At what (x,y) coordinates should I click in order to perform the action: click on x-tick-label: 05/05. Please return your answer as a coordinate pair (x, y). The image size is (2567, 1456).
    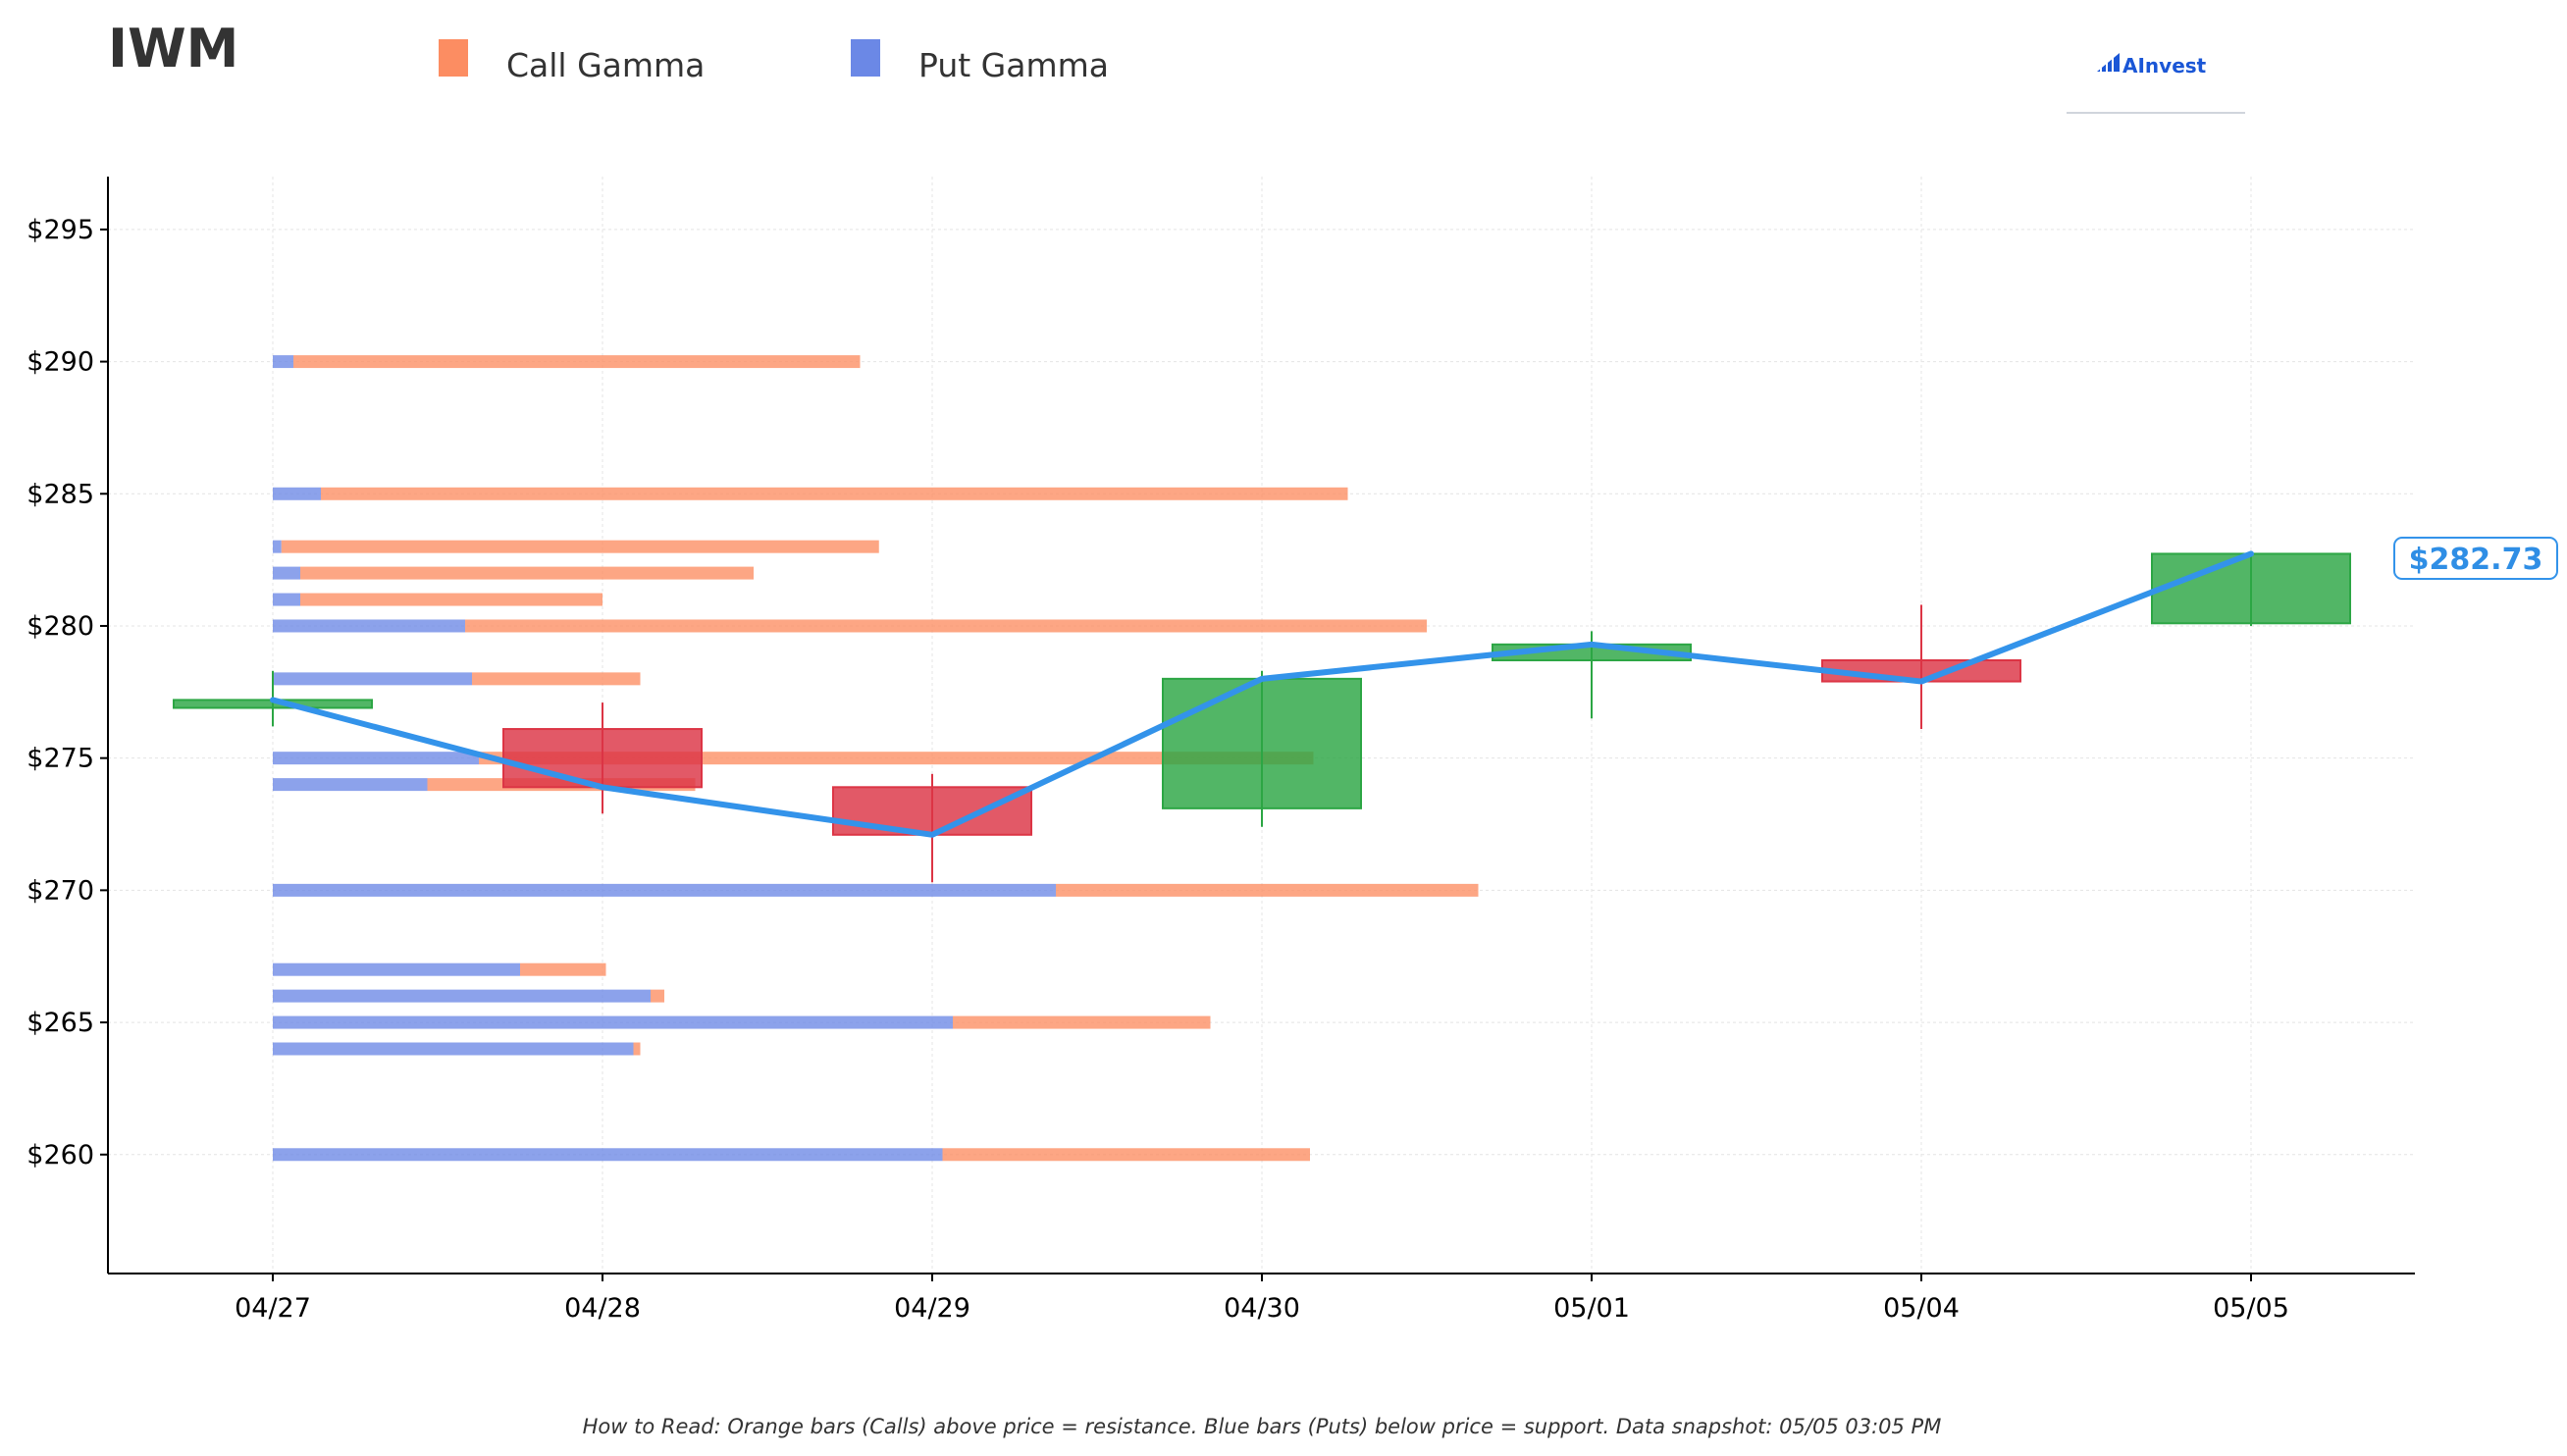
    Looking at the image, I should click on (2251, 1308).